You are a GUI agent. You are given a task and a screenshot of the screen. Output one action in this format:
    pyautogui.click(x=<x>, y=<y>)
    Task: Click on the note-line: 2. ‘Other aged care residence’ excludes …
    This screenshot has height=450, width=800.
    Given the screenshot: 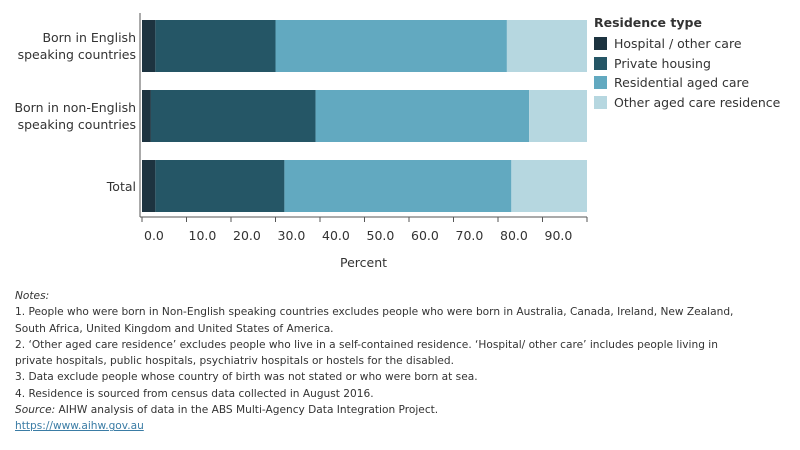 What is the action you would take?
    pyautogui.click(x=366, y=344)
    